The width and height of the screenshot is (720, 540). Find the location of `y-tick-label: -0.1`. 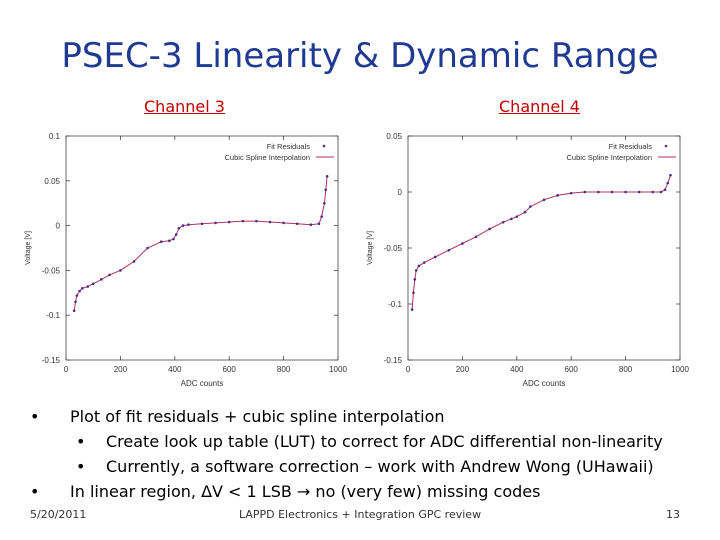

y-tick-label: -0.1 is located at coordinates (395, 304).